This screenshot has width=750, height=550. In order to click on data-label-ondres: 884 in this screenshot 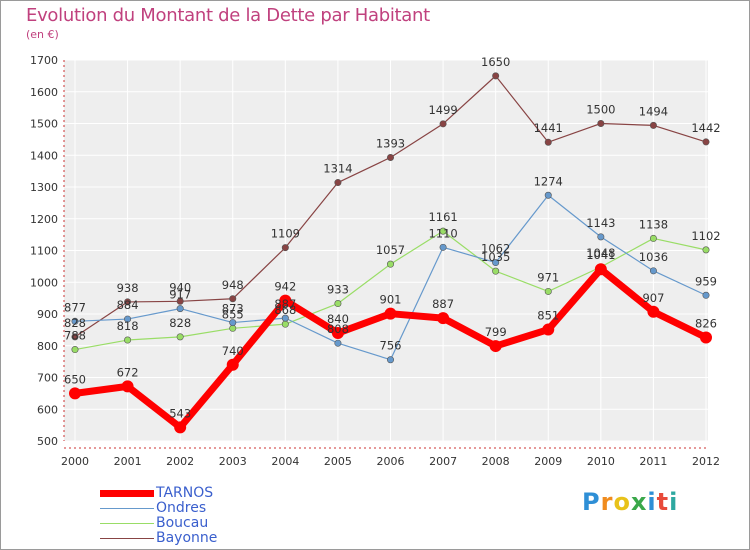, I will do `click(128, 305)`.